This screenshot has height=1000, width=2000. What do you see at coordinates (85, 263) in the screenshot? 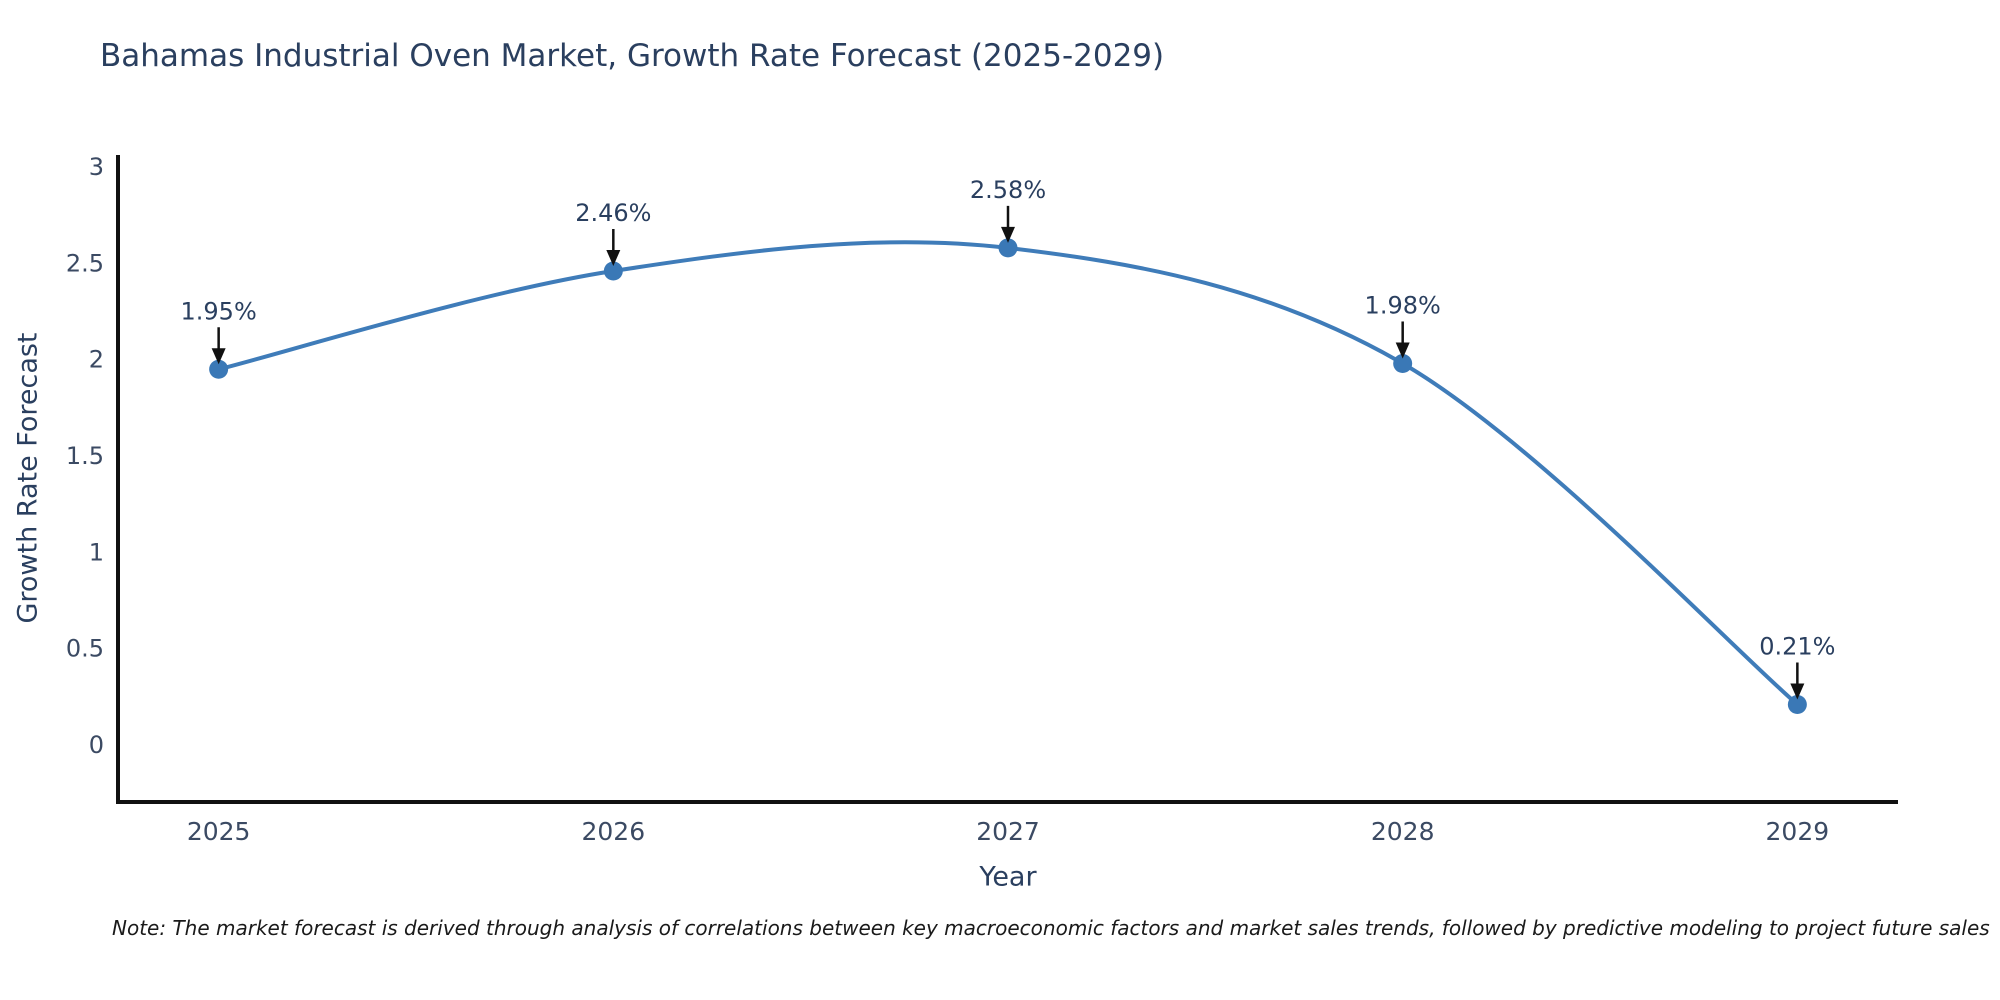
I see `y-tick-label: 2.5` at bounding box center [85, 263].